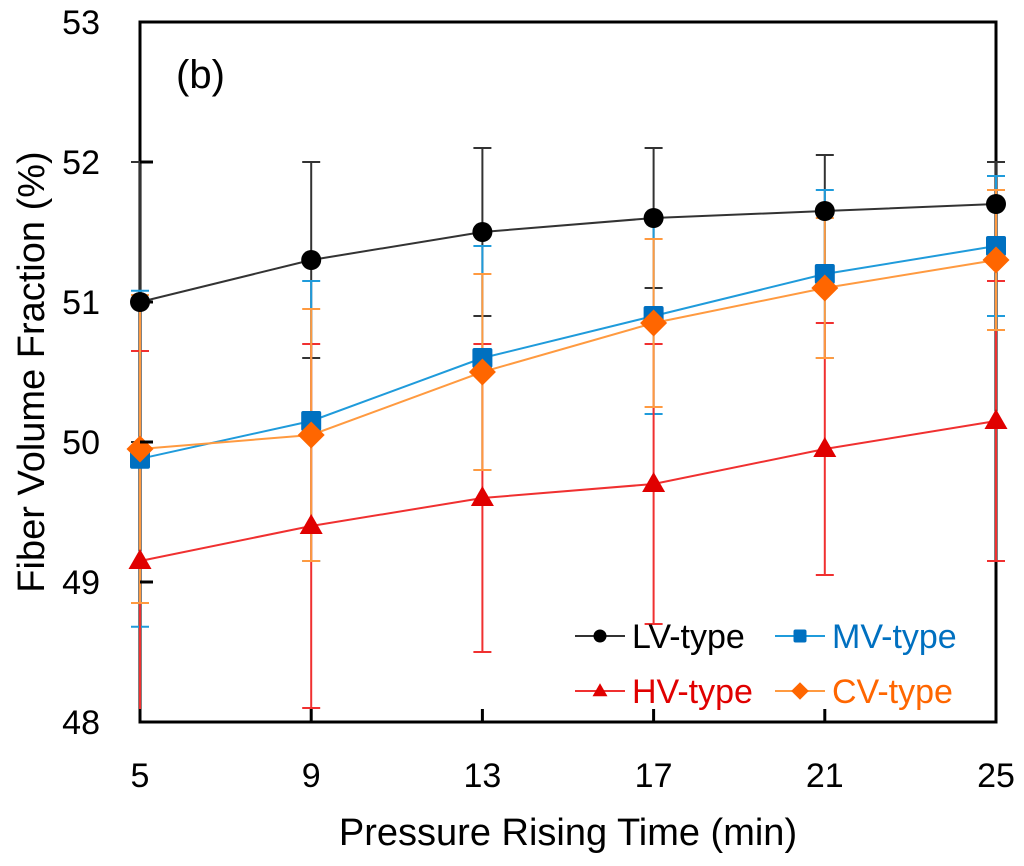  What do you see at coordinates (573, 776) in the screenshot?
I see `x-tick-labels: 5 9 13 17 21 25` at bounding box center [573, 776].